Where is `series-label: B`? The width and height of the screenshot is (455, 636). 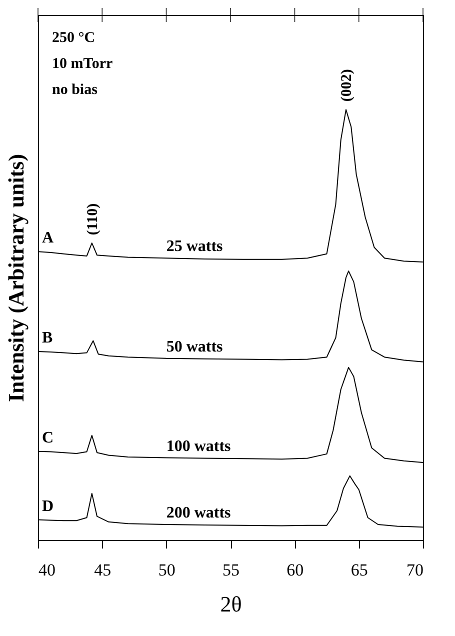 series-label: B is located at coordinates (47, 338).